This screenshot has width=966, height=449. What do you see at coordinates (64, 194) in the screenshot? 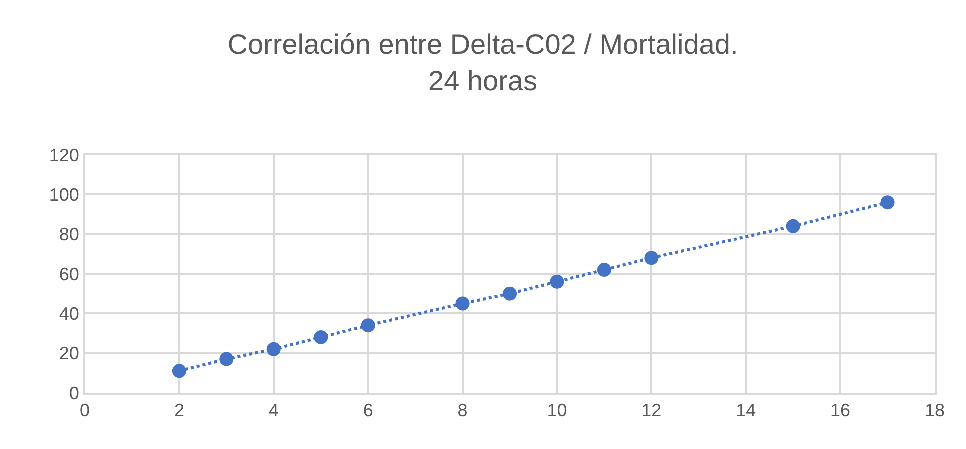
I see `y-tick-label: 100` at bounding box center [64, 194].